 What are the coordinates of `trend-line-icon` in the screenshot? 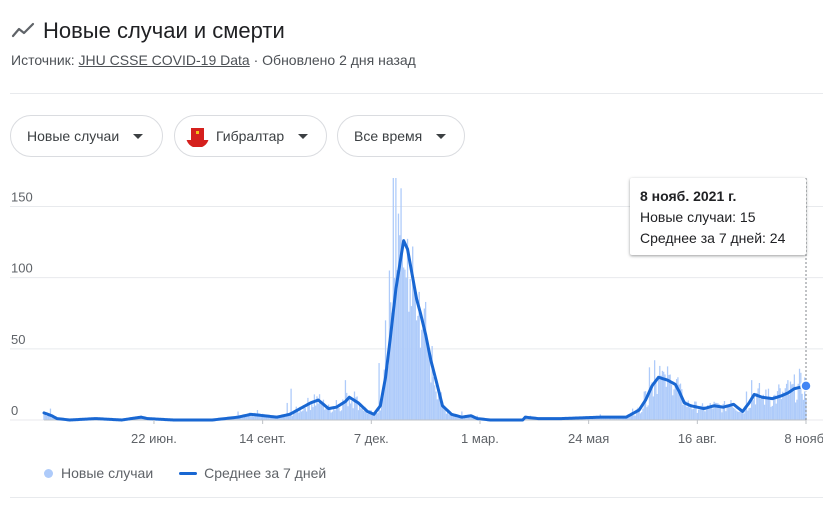 It's located at (23, 30).